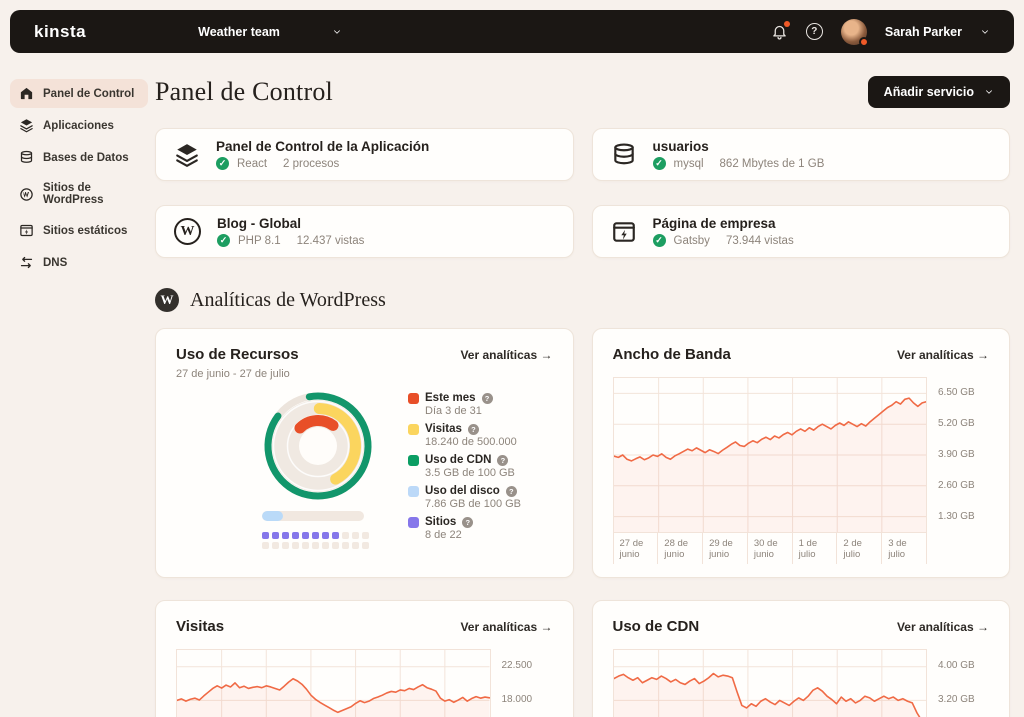 The width and height of the screenshot is (1024, 717). What do you see at coordinates (288, 299) in the screenshot?
I see `section-title: Analíticas de WordPress` at bounding box center [288, 299].